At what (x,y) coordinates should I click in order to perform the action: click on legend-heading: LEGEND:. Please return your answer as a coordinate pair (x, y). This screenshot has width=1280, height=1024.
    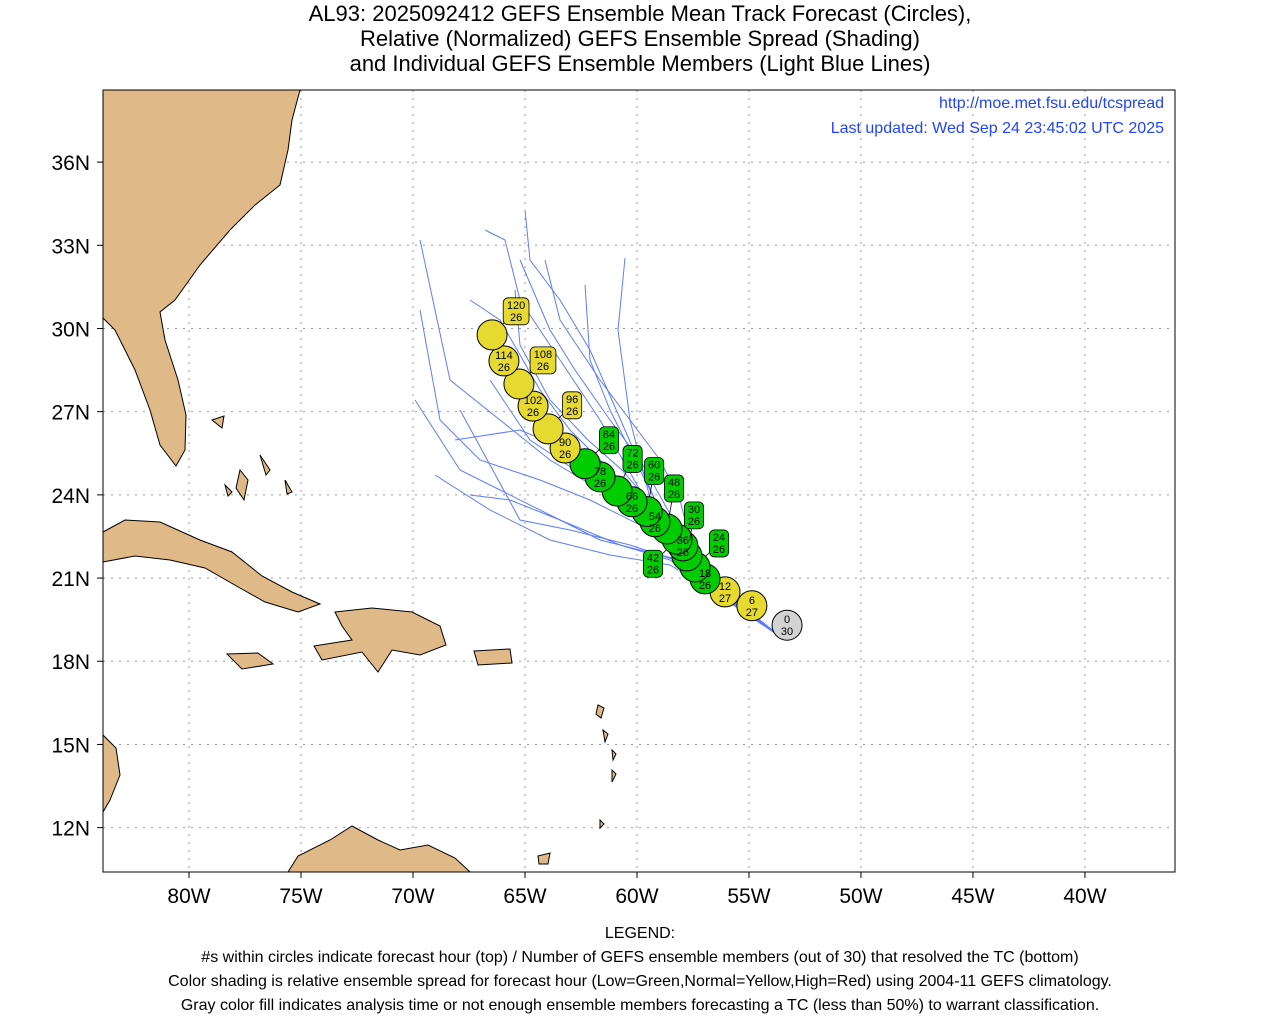
    Looking at the image, I should click on (640, 933).